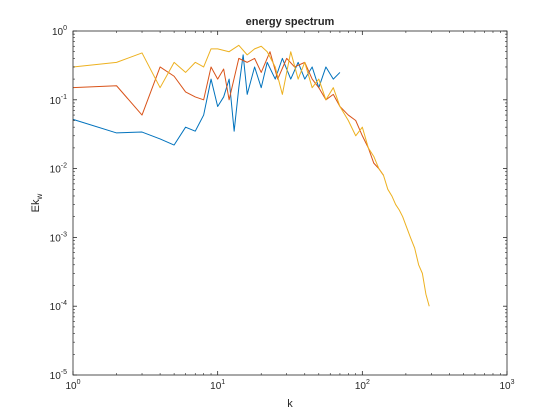 Image resolution: width=560 pixels, height=420 pixels. I want to click on y-tick-label-2-base: 10, so click(56, 238).